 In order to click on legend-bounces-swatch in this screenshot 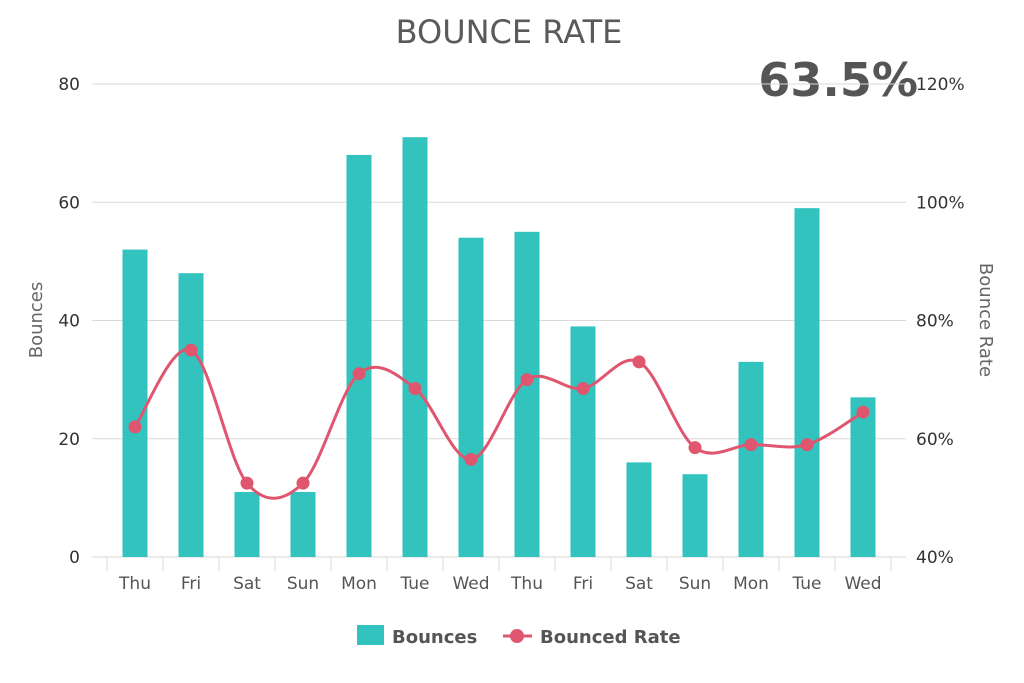, I will do `click(370, 635)`.